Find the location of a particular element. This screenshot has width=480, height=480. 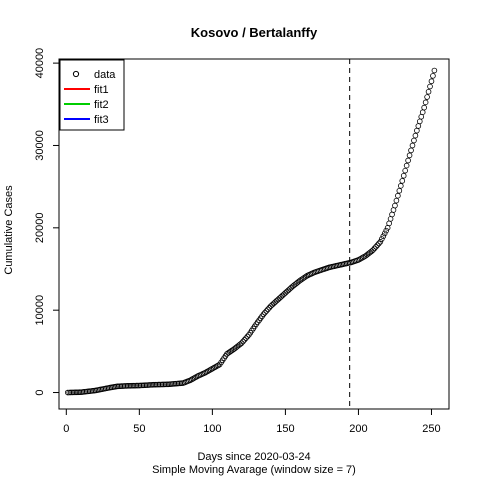

y-tick-label: 30000 is located at coordinates (40, 145).